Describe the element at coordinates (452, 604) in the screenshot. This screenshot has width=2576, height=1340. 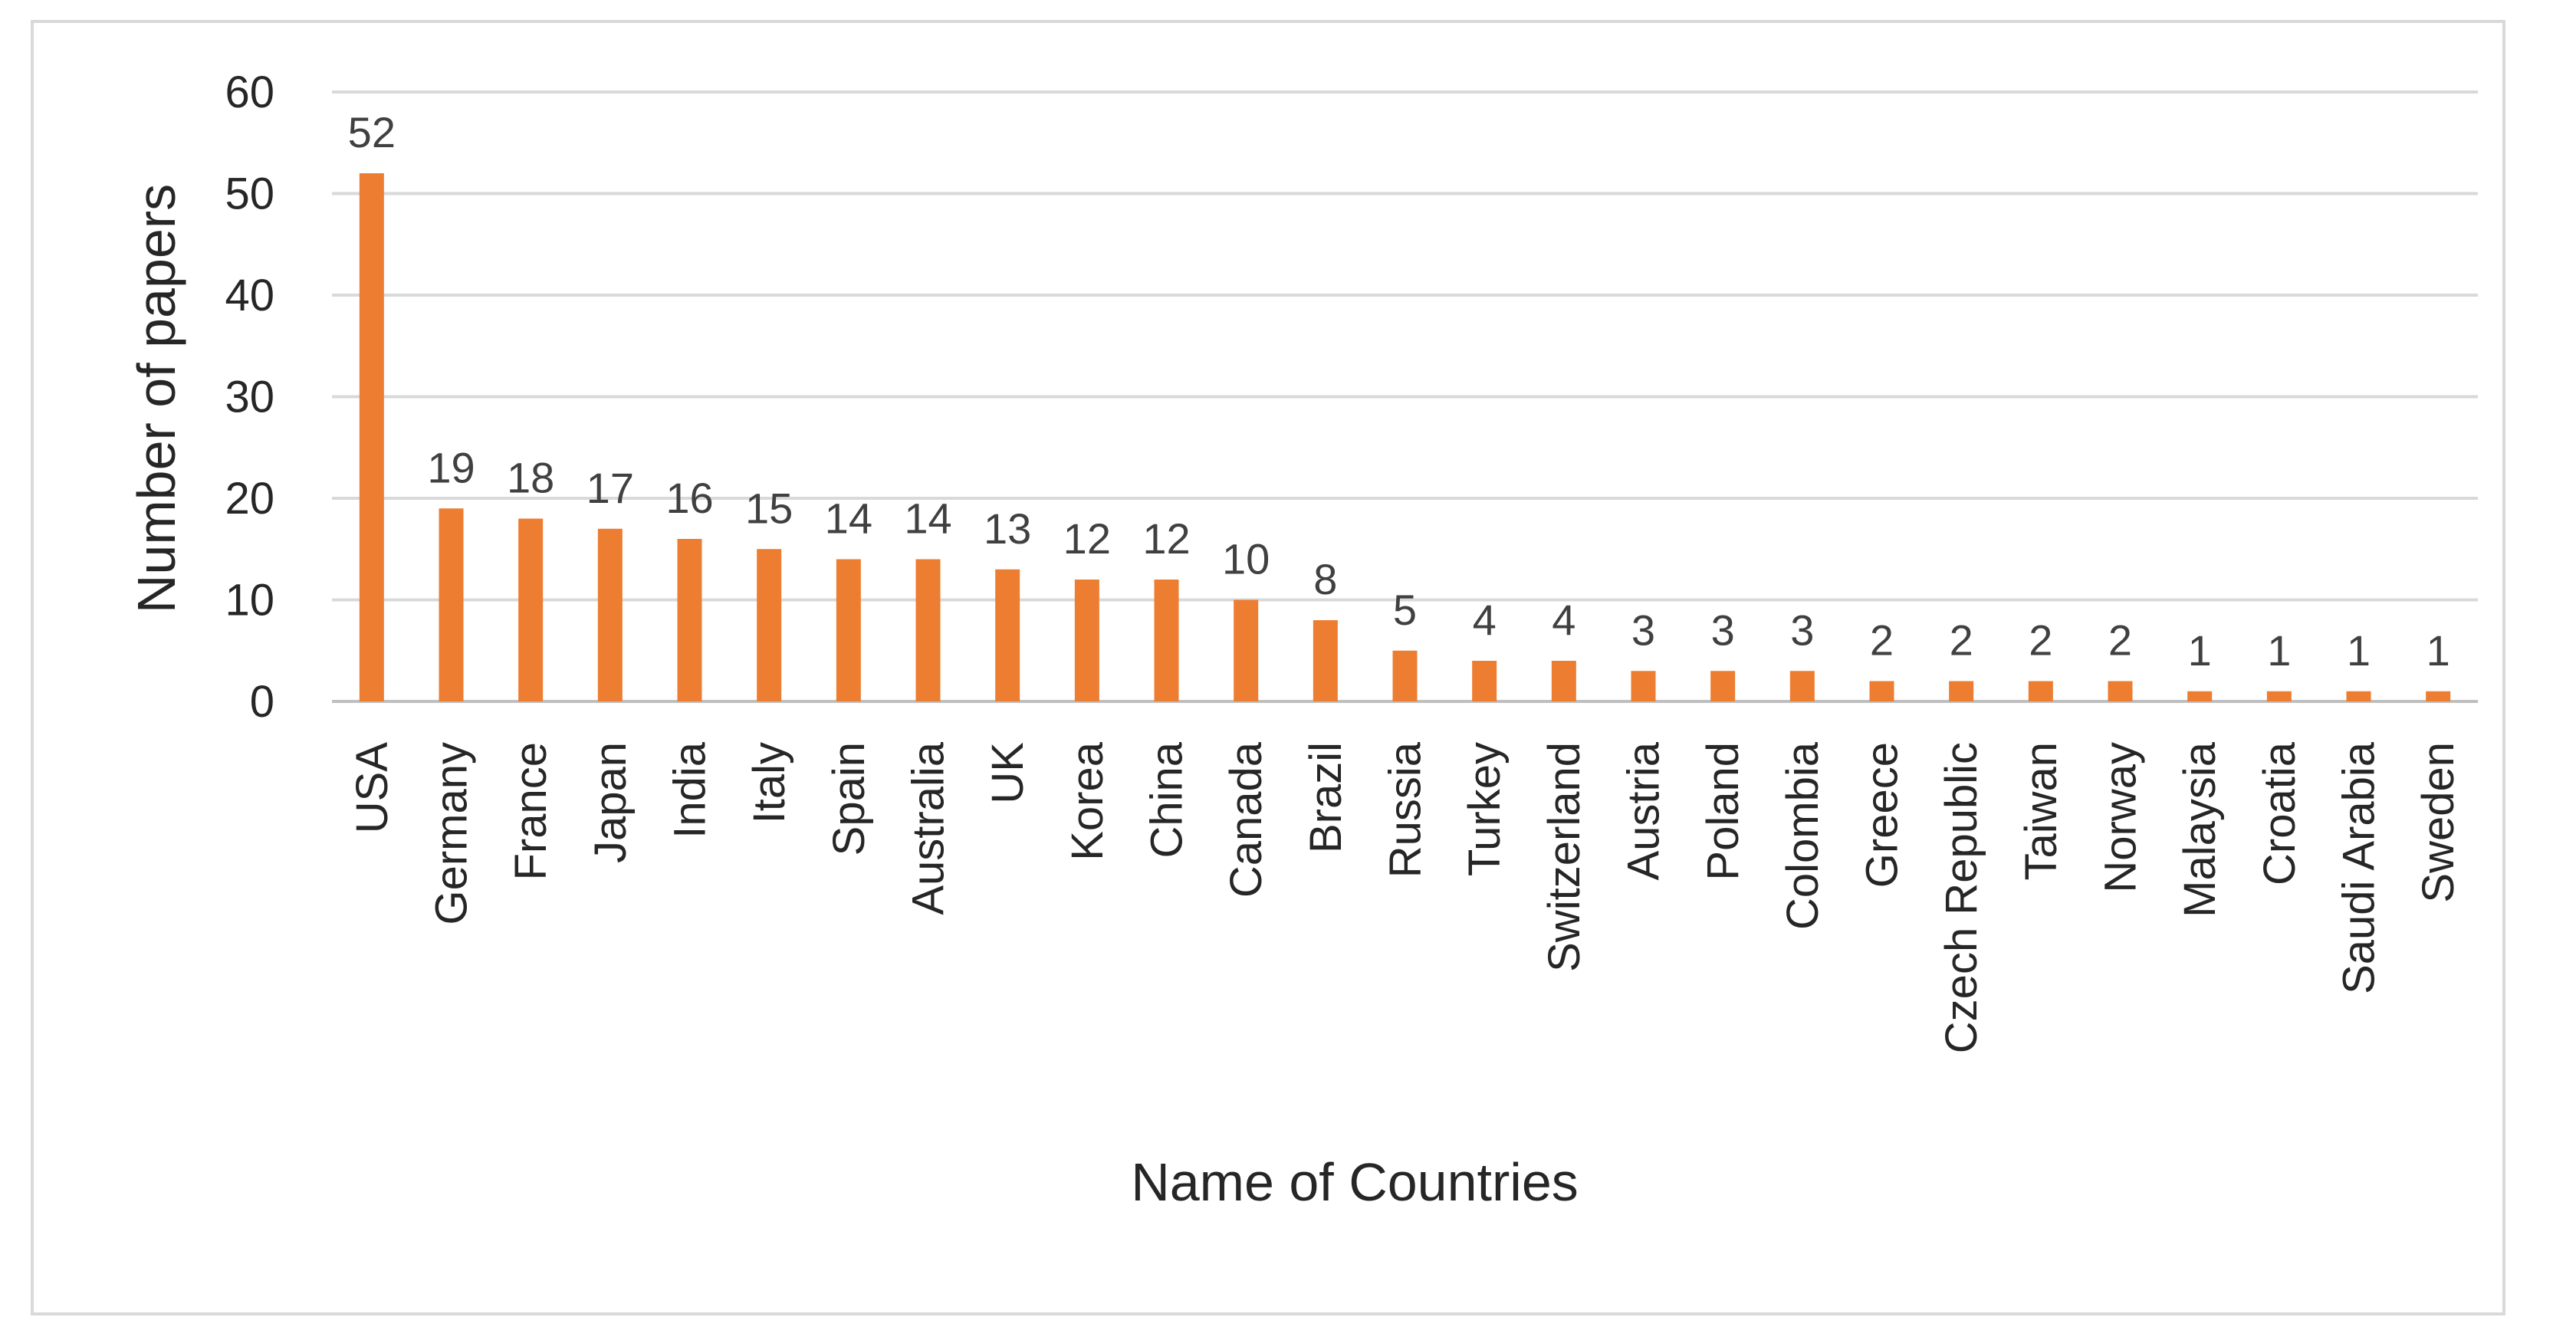
I see `bar-germany` at that location.